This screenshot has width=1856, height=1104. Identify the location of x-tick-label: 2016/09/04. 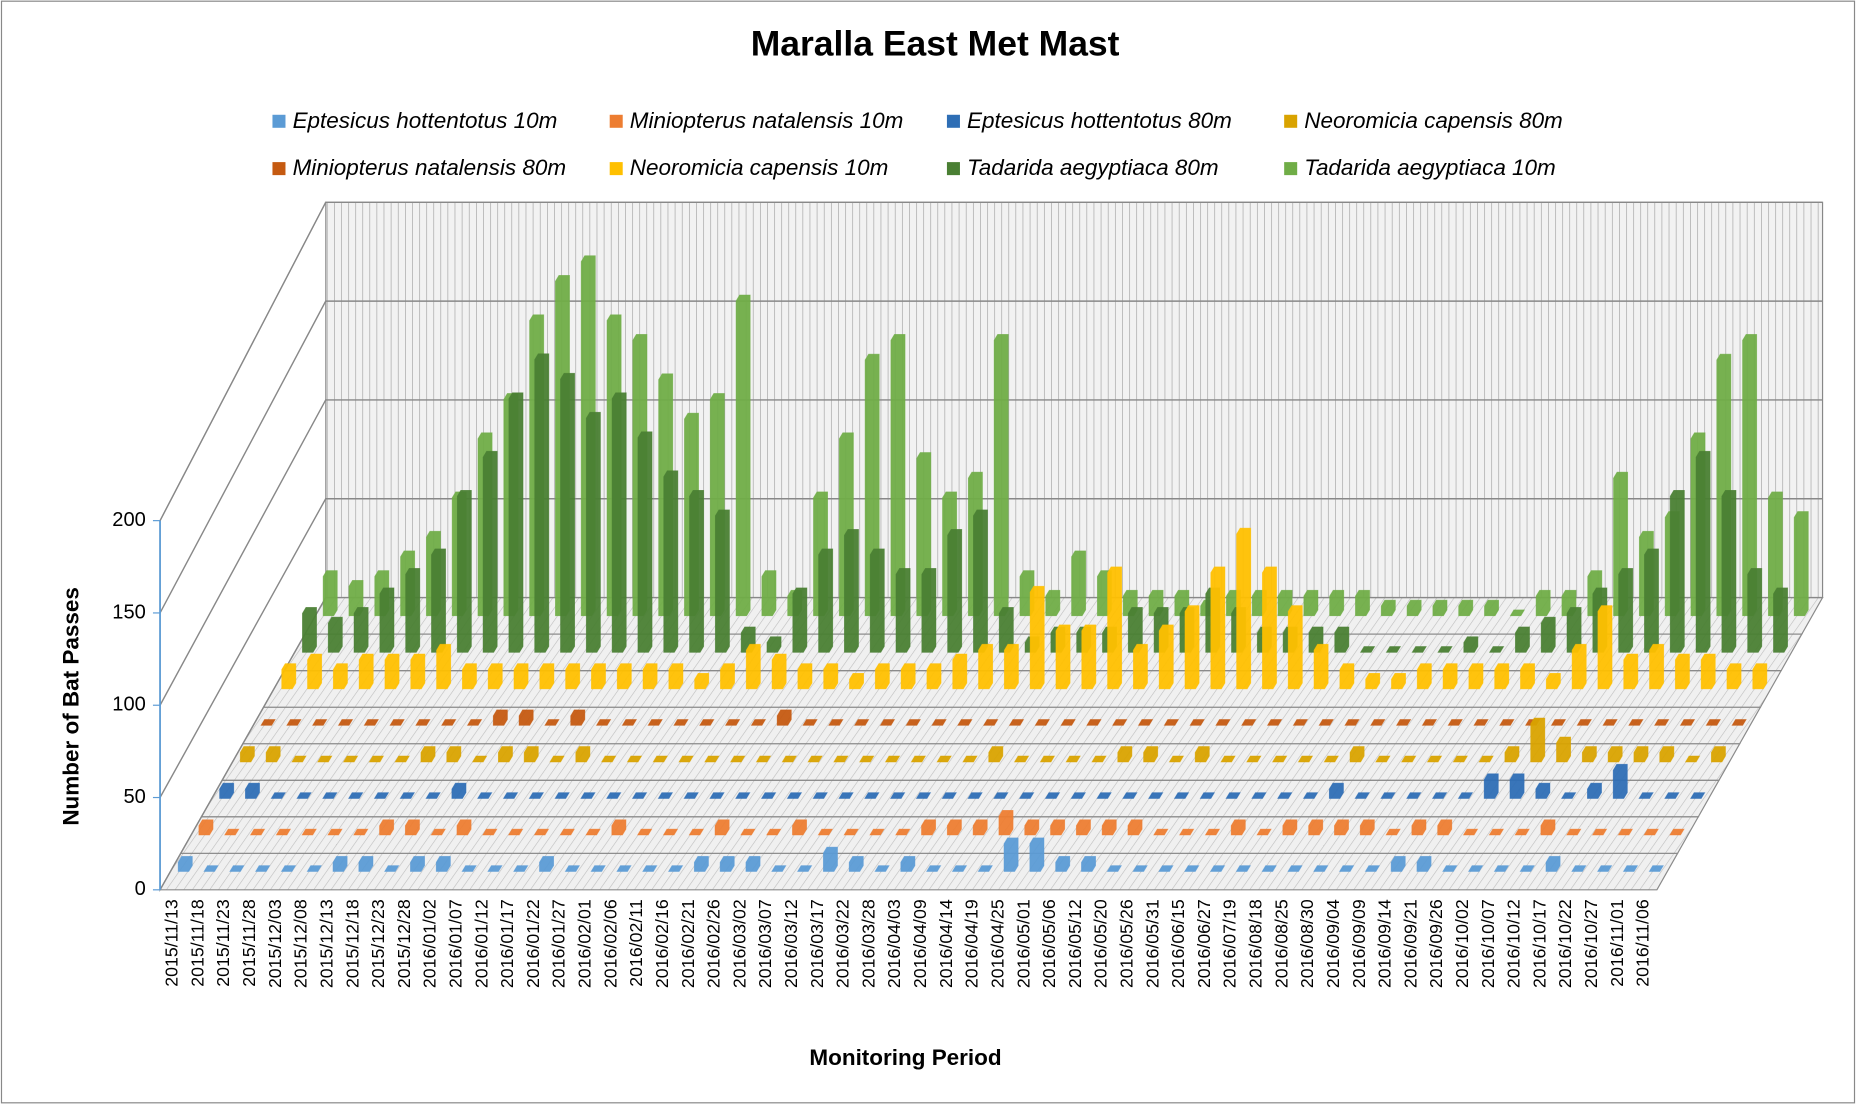
(1333, 943).